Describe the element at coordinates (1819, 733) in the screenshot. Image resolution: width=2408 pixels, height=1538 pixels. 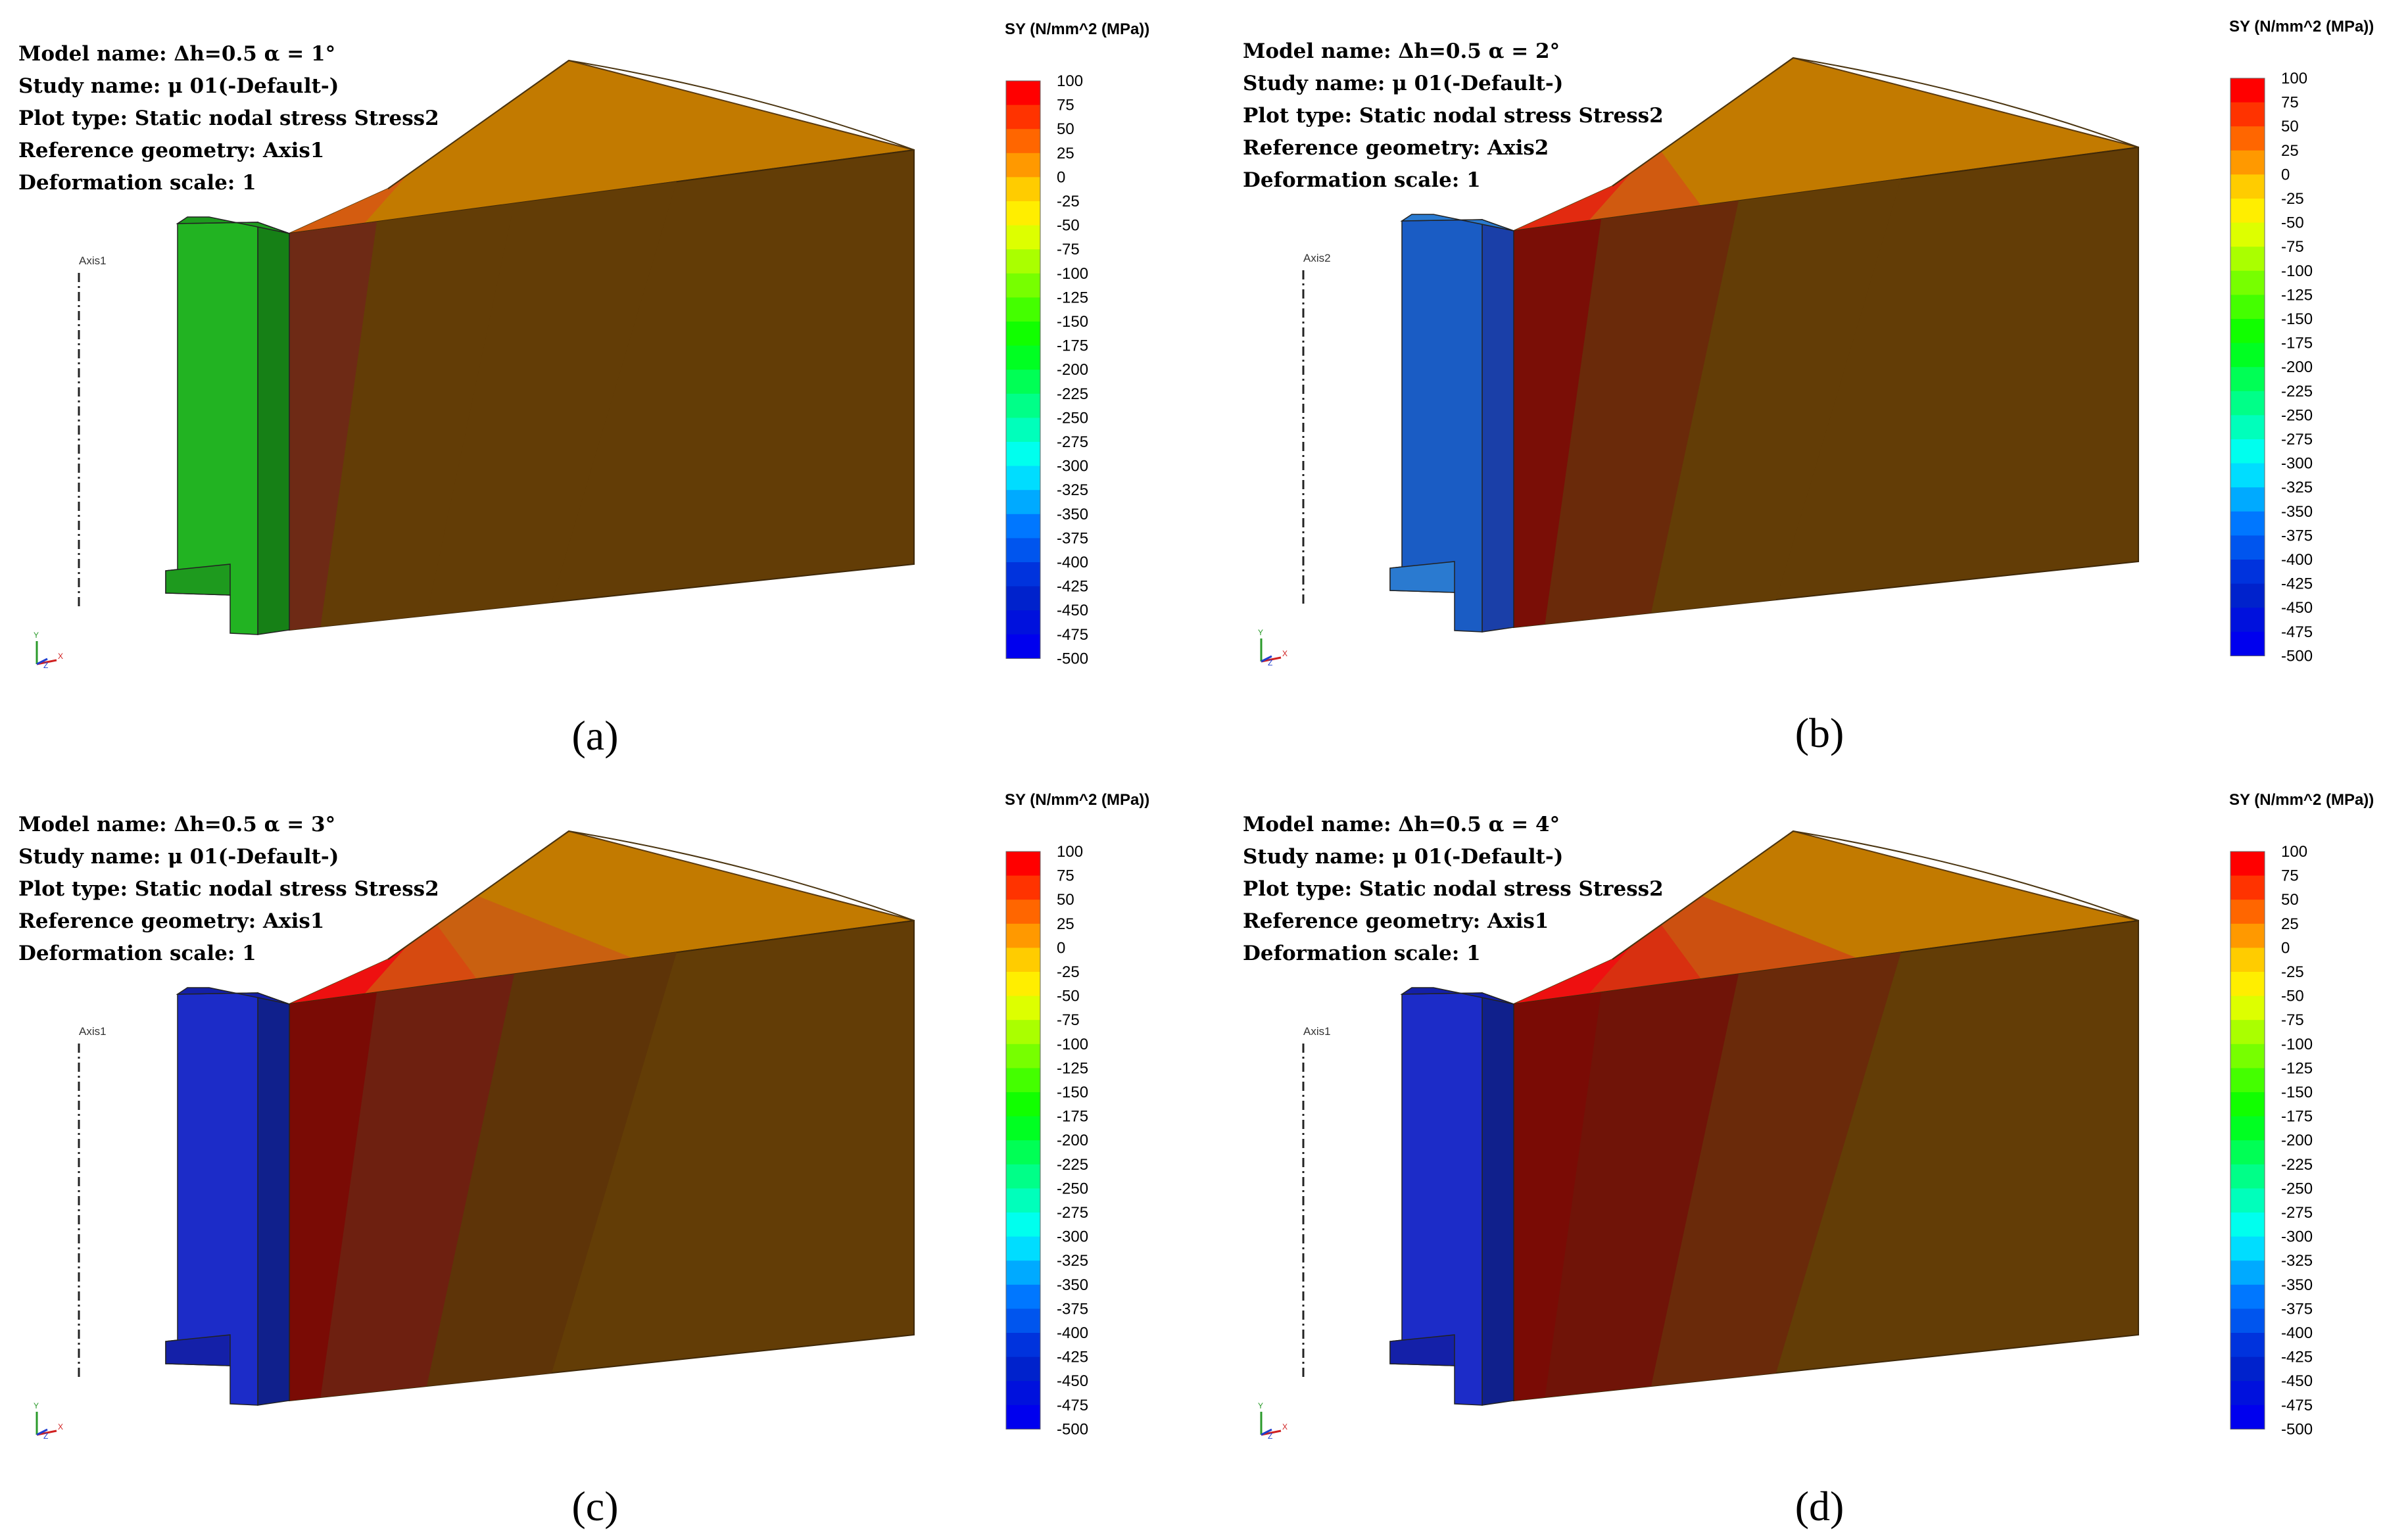
I see `panel-caption: (b)` at that location.